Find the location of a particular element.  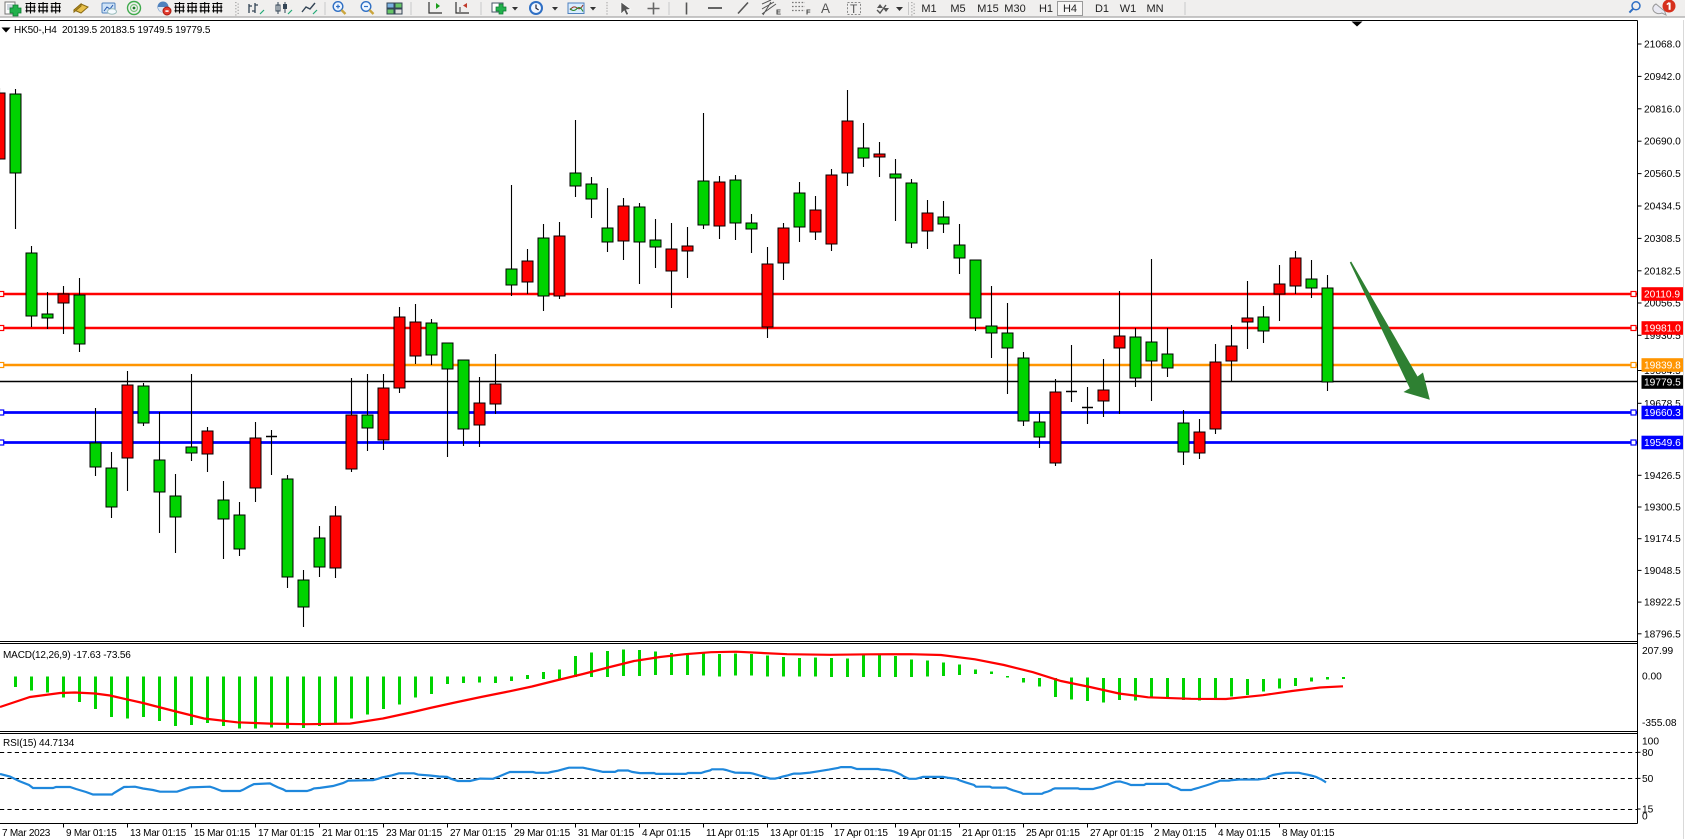

svg-text: 20182.5 is located at coordinates (1662, 271).